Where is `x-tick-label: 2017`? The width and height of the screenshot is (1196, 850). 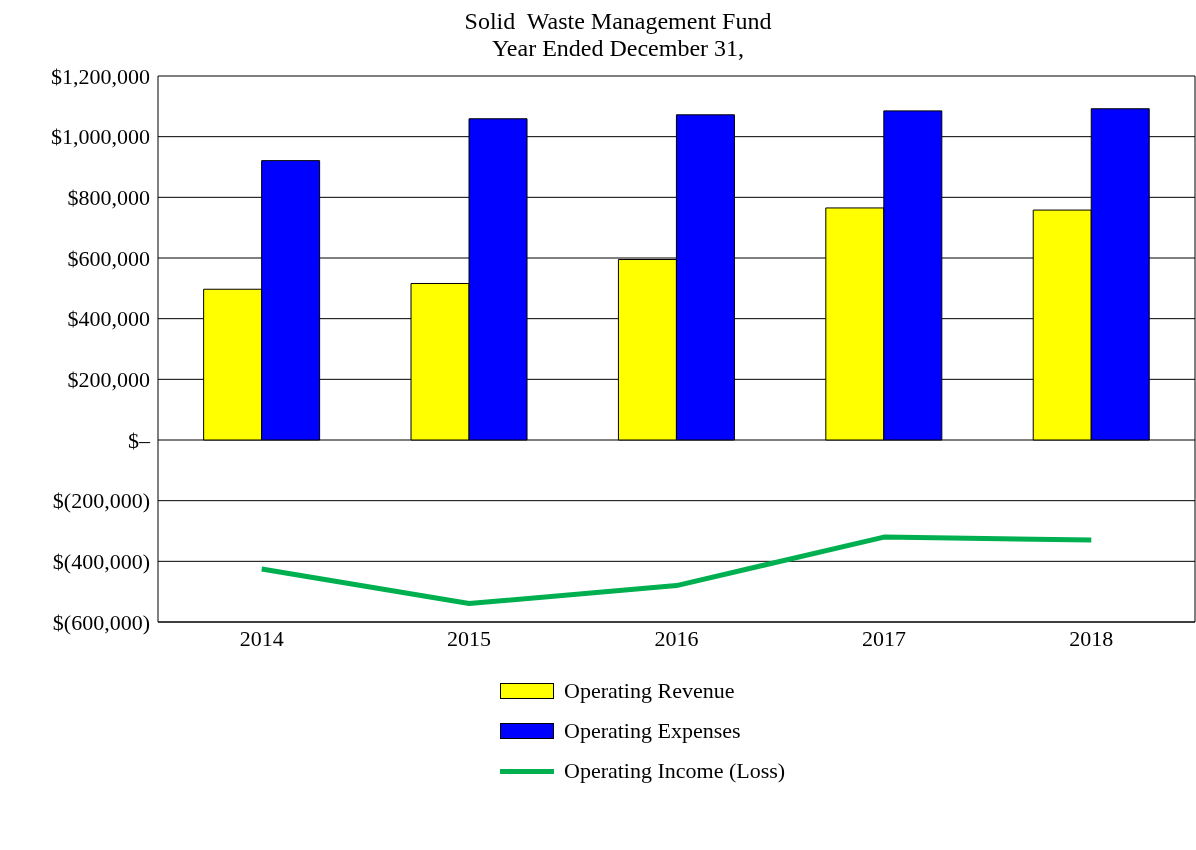 x-tick-label: 2017 is located at coordinates (883, 638).